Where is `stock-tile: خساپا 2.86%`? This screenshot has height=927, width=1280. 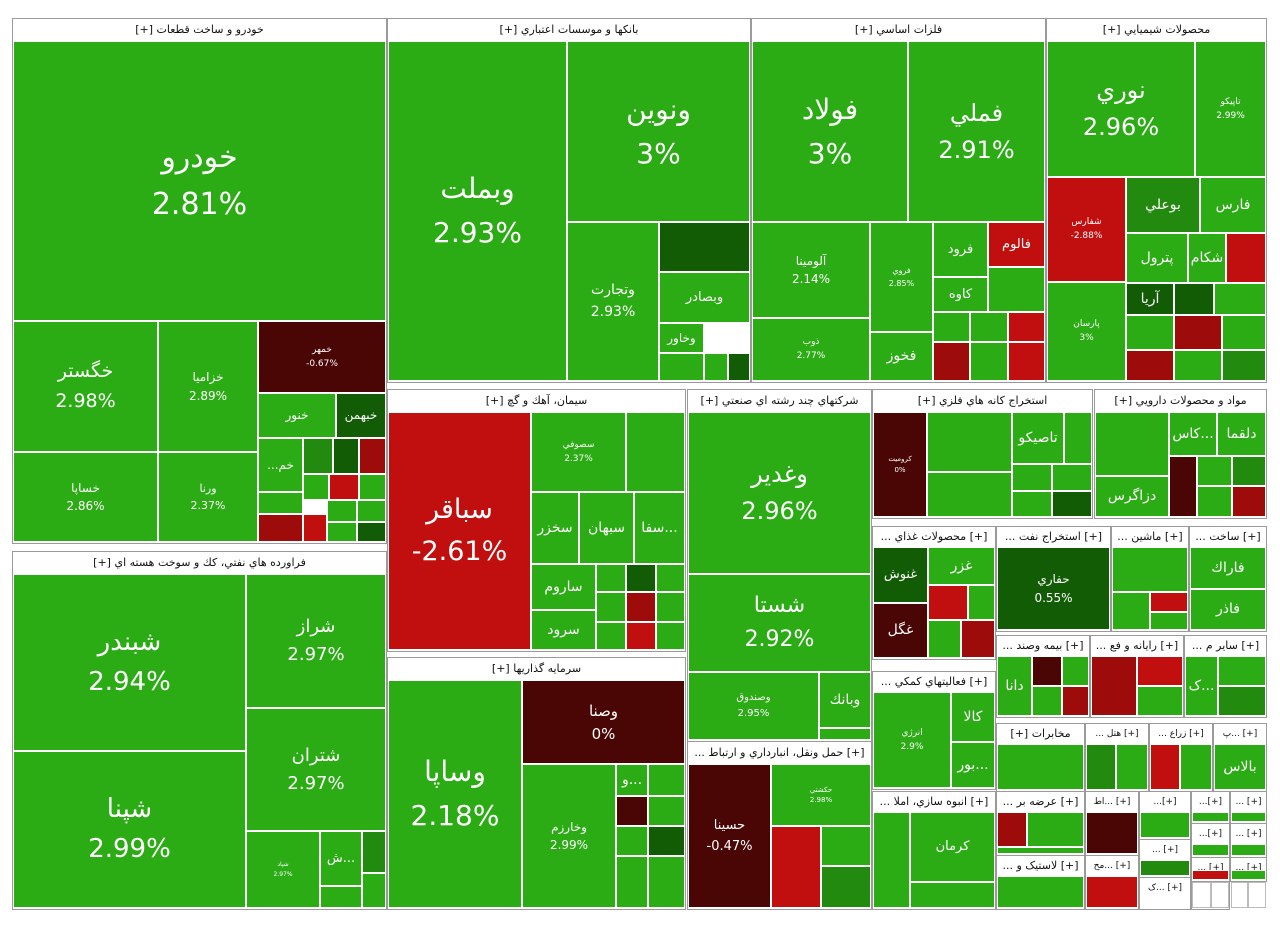
stock-tile: خساپا 2.86% is located at coordinates (85, 497).